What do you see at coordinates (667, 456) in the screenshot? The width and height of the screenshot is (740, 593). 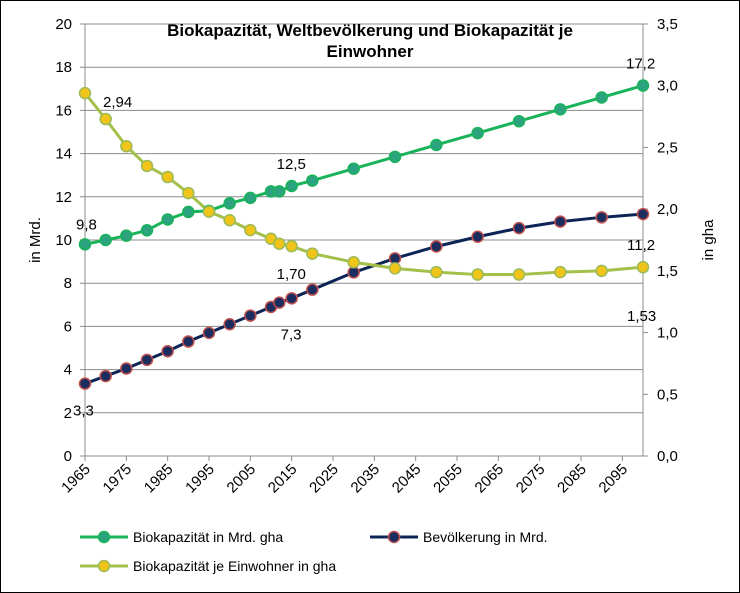 I see `y-right-tick-label: 0,0` at bounding box center [667, 456].